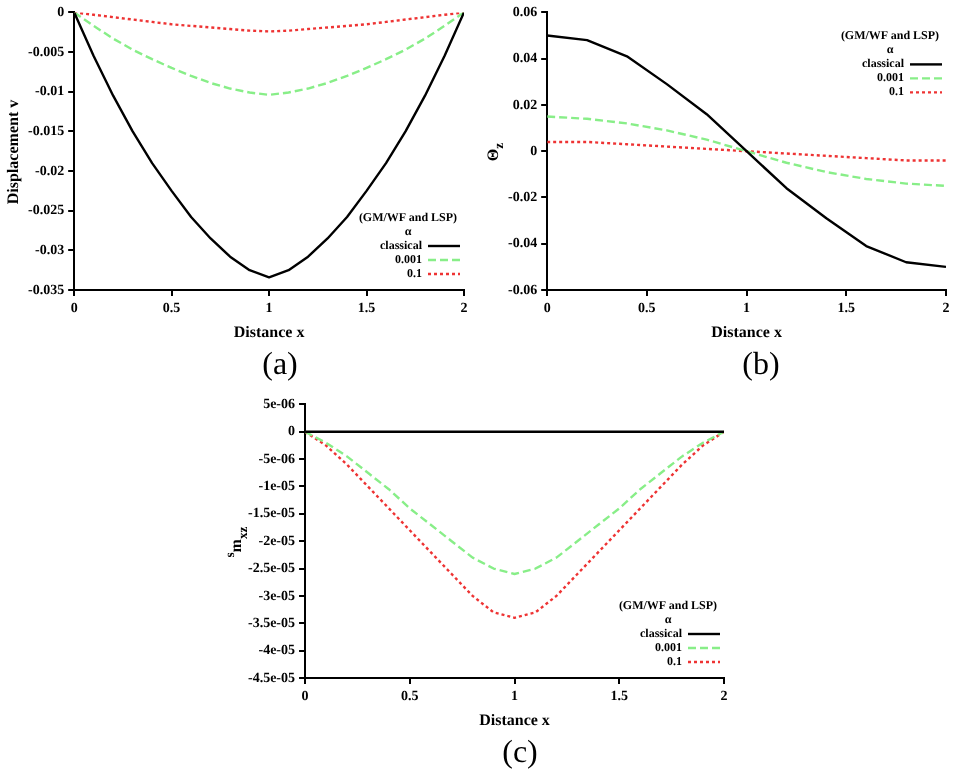 The width and height of the screenshot is (962, 782). Describe the element at coordinates (280, 366) in the screenshot. I see `text: (a)` at that location.